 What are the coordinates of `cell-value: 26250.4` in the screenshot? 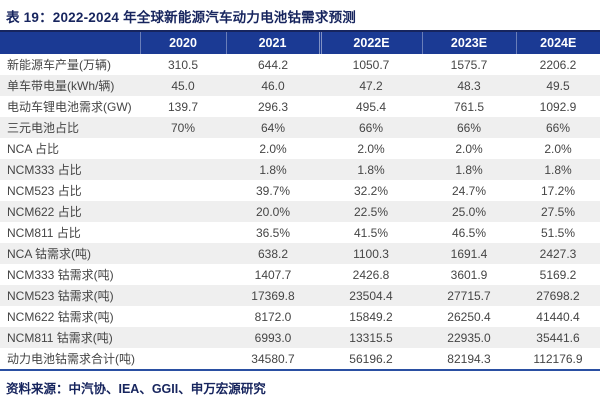 It's located at (469, 316).